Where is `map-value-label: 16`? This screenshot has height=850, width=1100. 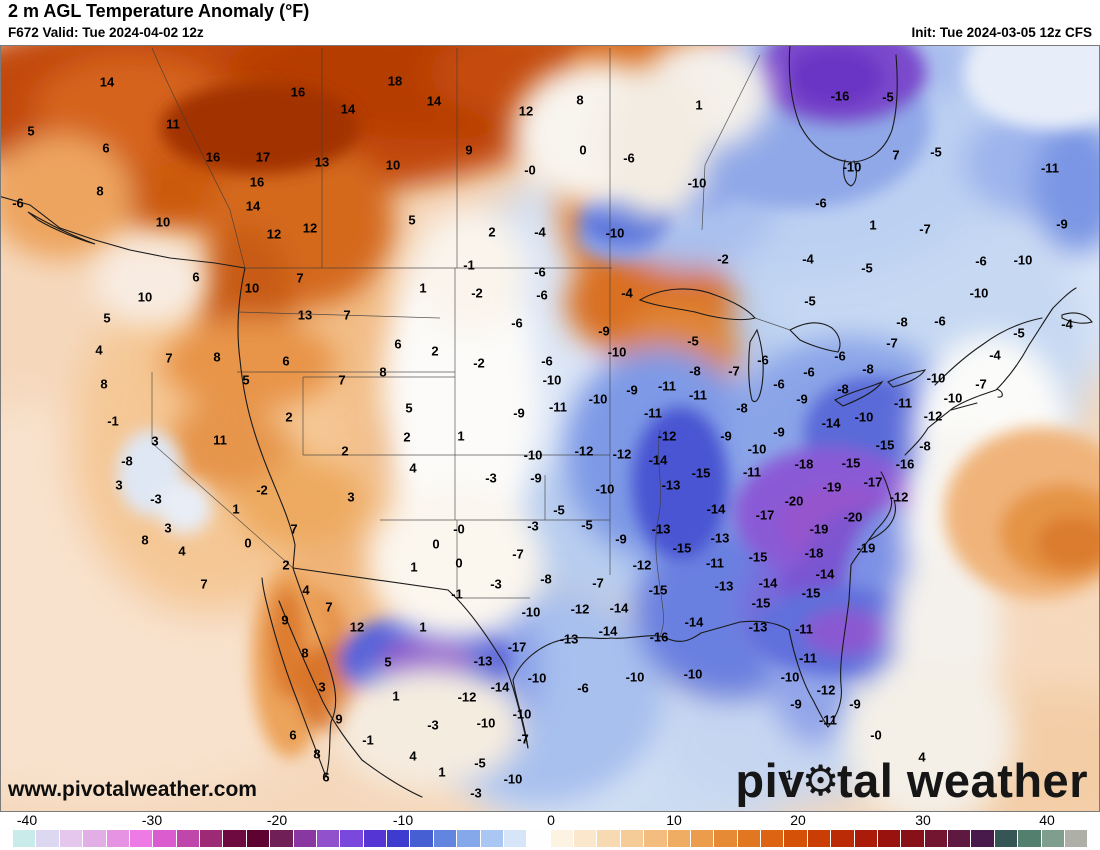
map-value-label: 16 is located at coordinates (213, 157).